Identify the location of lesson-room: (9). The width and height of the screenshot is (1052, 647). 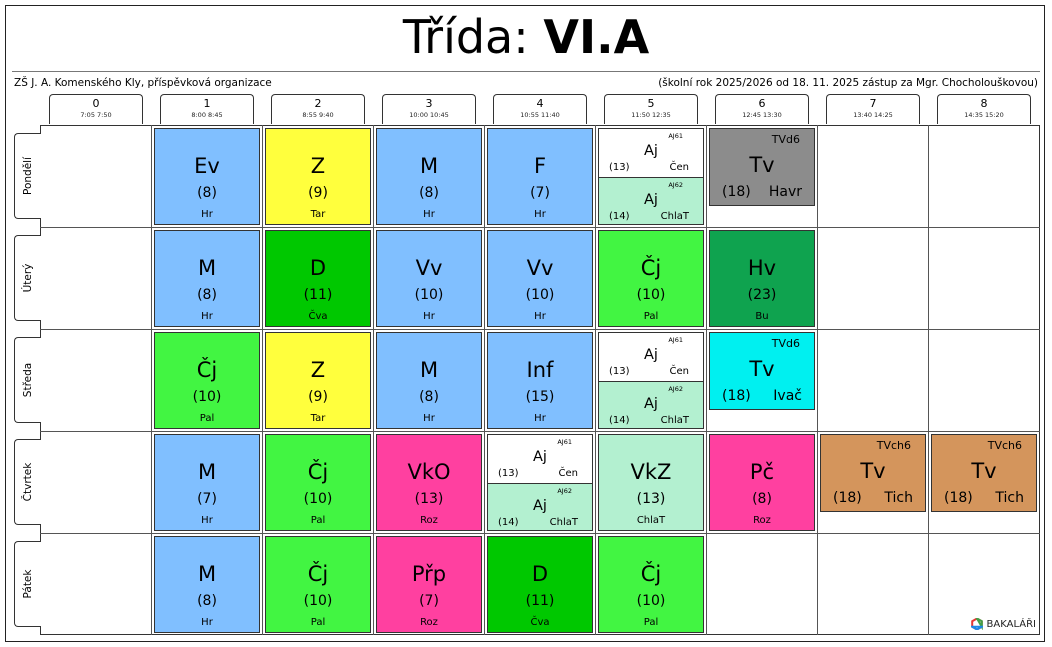
(318, 193).